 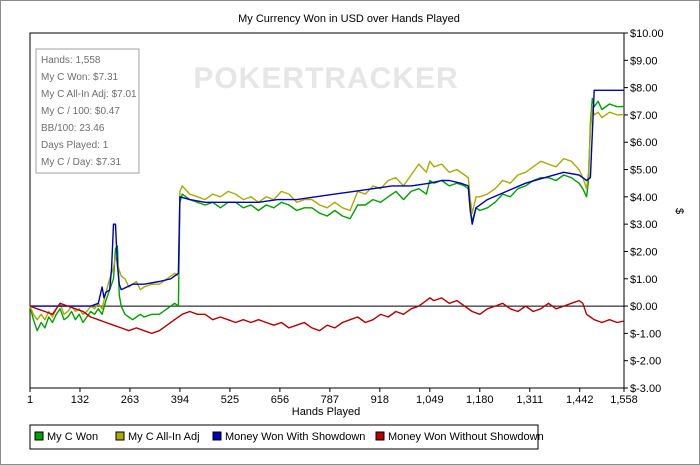 I want to click on y-tick-label: $8.00, so click(x=644, y=89).